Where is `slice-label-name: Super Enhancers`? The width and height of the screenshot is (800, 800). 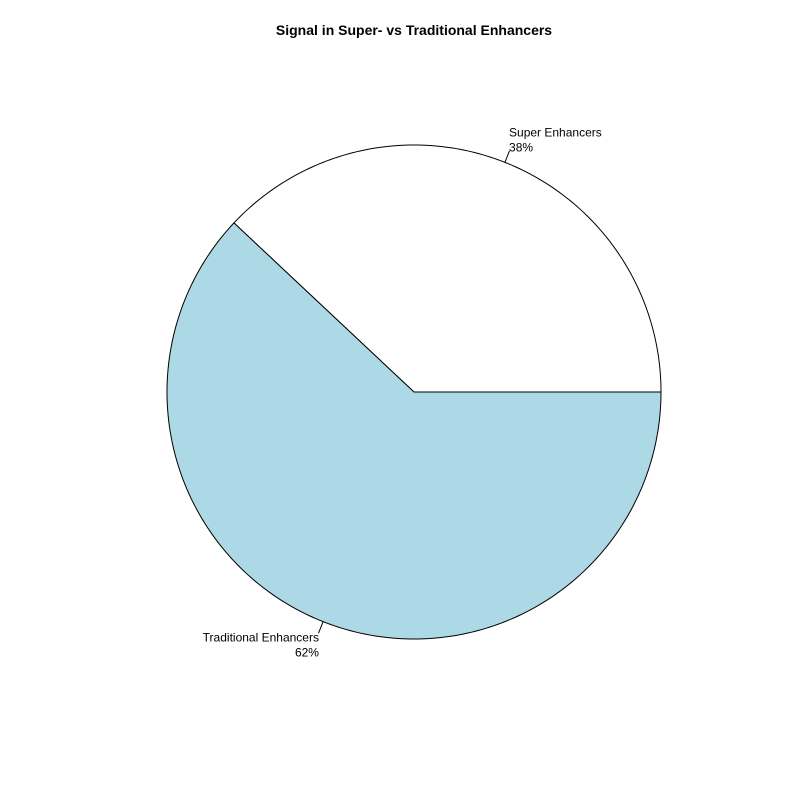 slice-label-name: Super Enhancers is located at coordinates (555, 132).